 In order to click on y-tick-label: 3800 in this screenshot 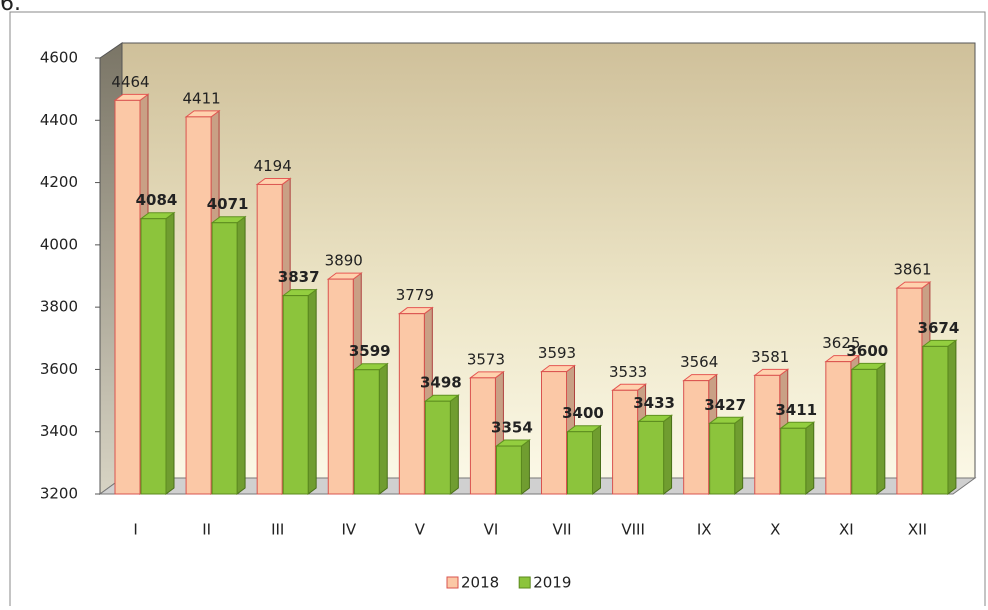, I will do `click(59, 307)`.